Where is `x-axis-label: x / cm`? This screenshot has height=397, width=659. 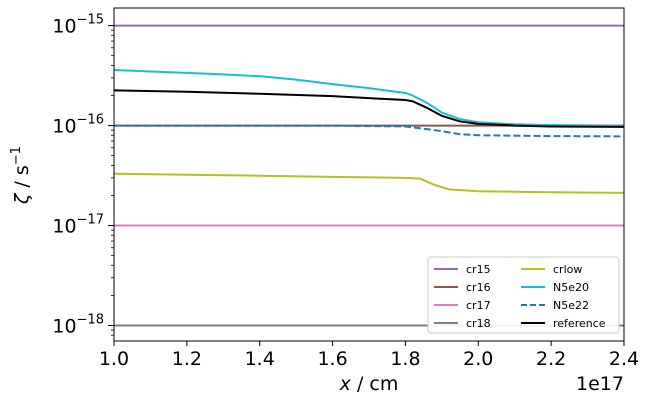 x-axis-label: x / cm is located at coordinates (369, 384).